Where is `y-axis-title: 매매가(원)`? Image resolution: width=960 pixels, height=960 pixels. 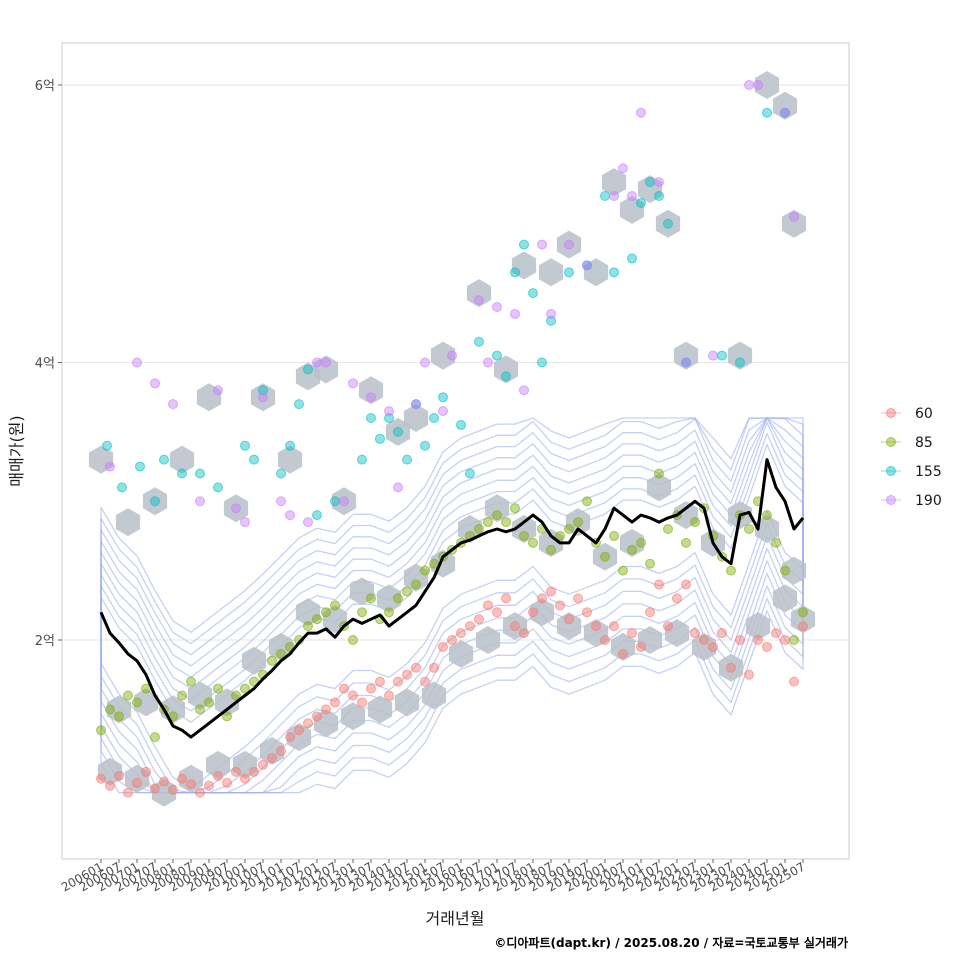
y-axis-title: 매매가(원) is located at coordinates (16, 450).